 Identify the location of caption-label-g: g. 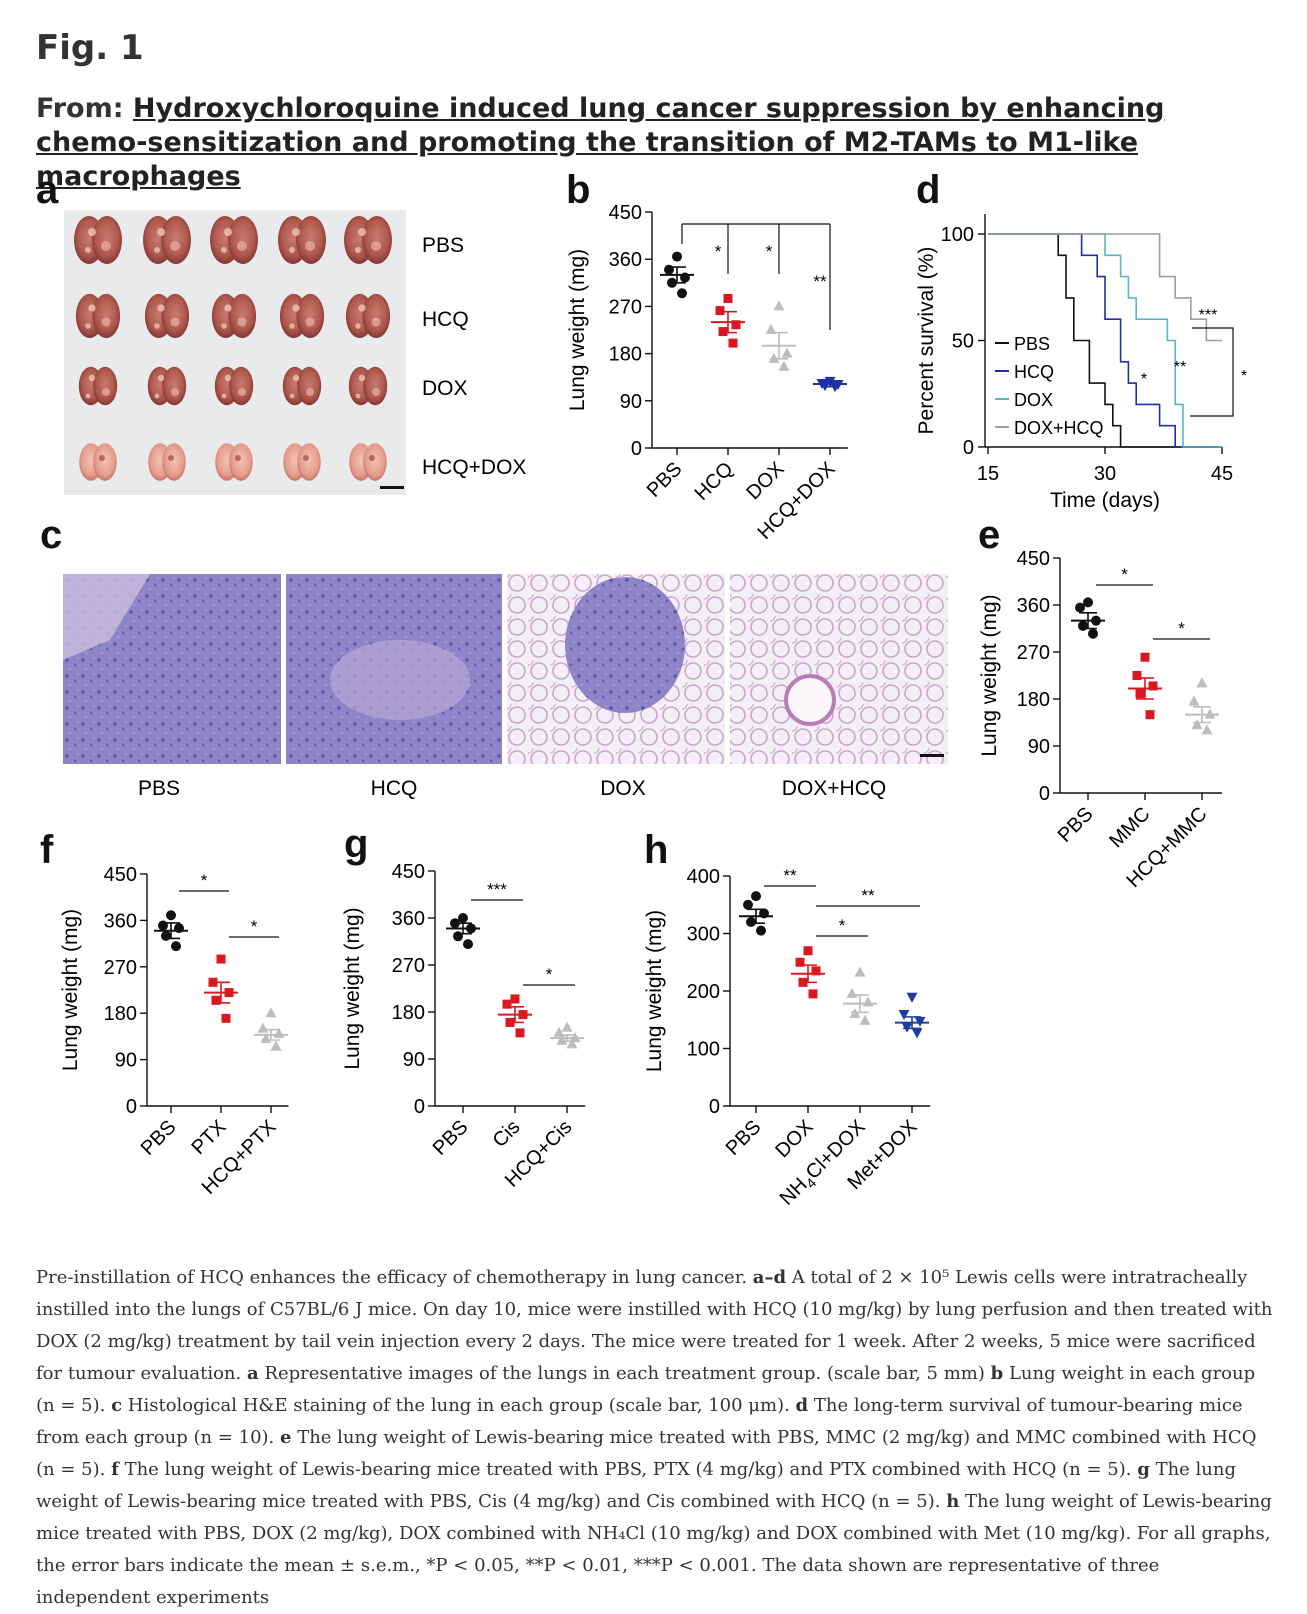
(1143, 1469).